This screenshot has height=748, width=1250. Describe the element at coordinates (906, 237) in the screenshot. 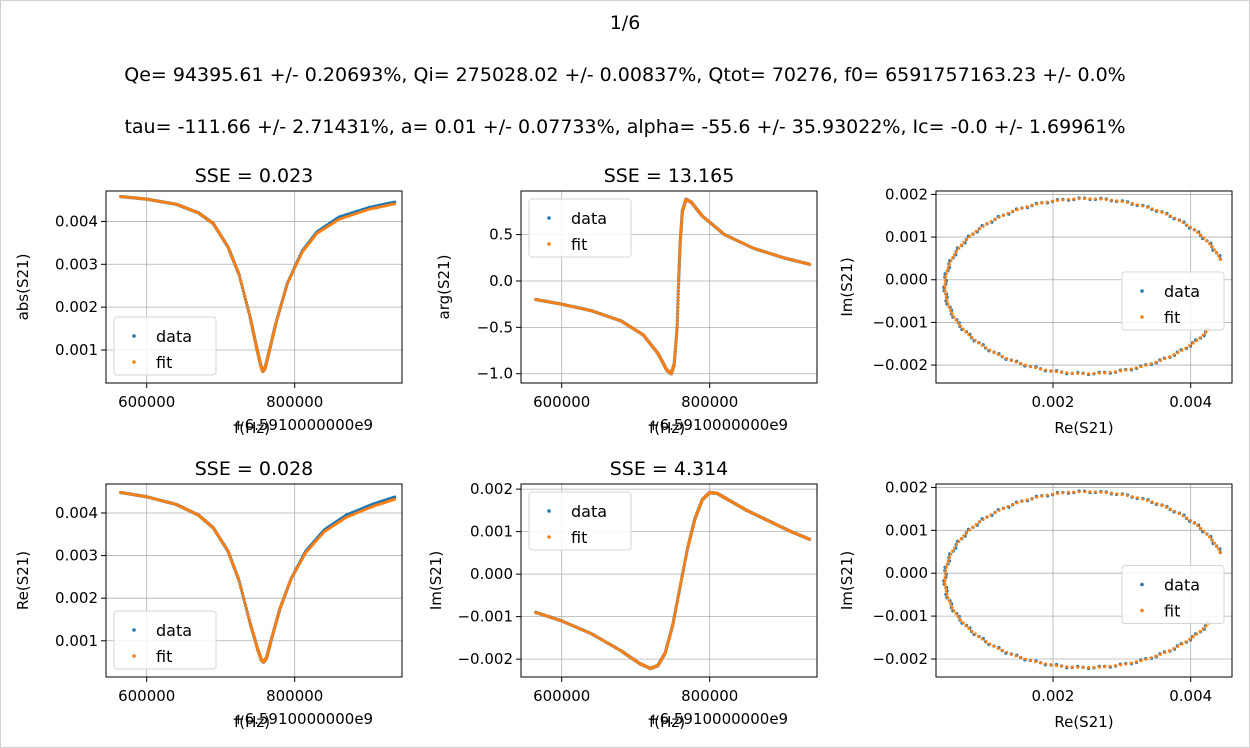

I see `y-tick-label: 0.001` at that location.